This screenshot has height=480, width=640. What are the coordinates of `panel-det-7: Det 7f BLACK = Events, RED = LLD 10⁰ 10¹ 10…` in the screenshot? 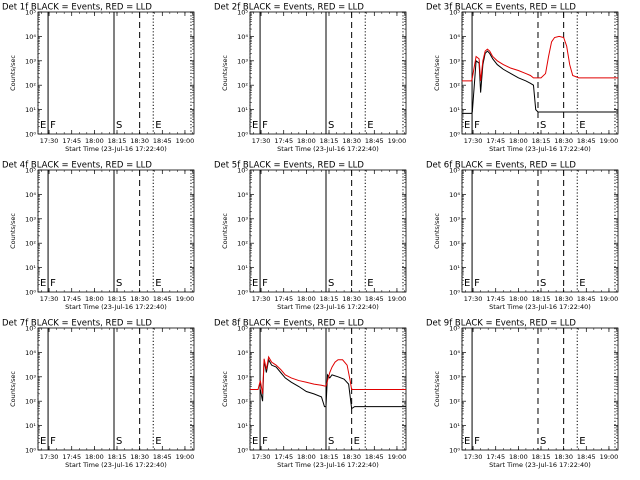 It's located at (98, 394).